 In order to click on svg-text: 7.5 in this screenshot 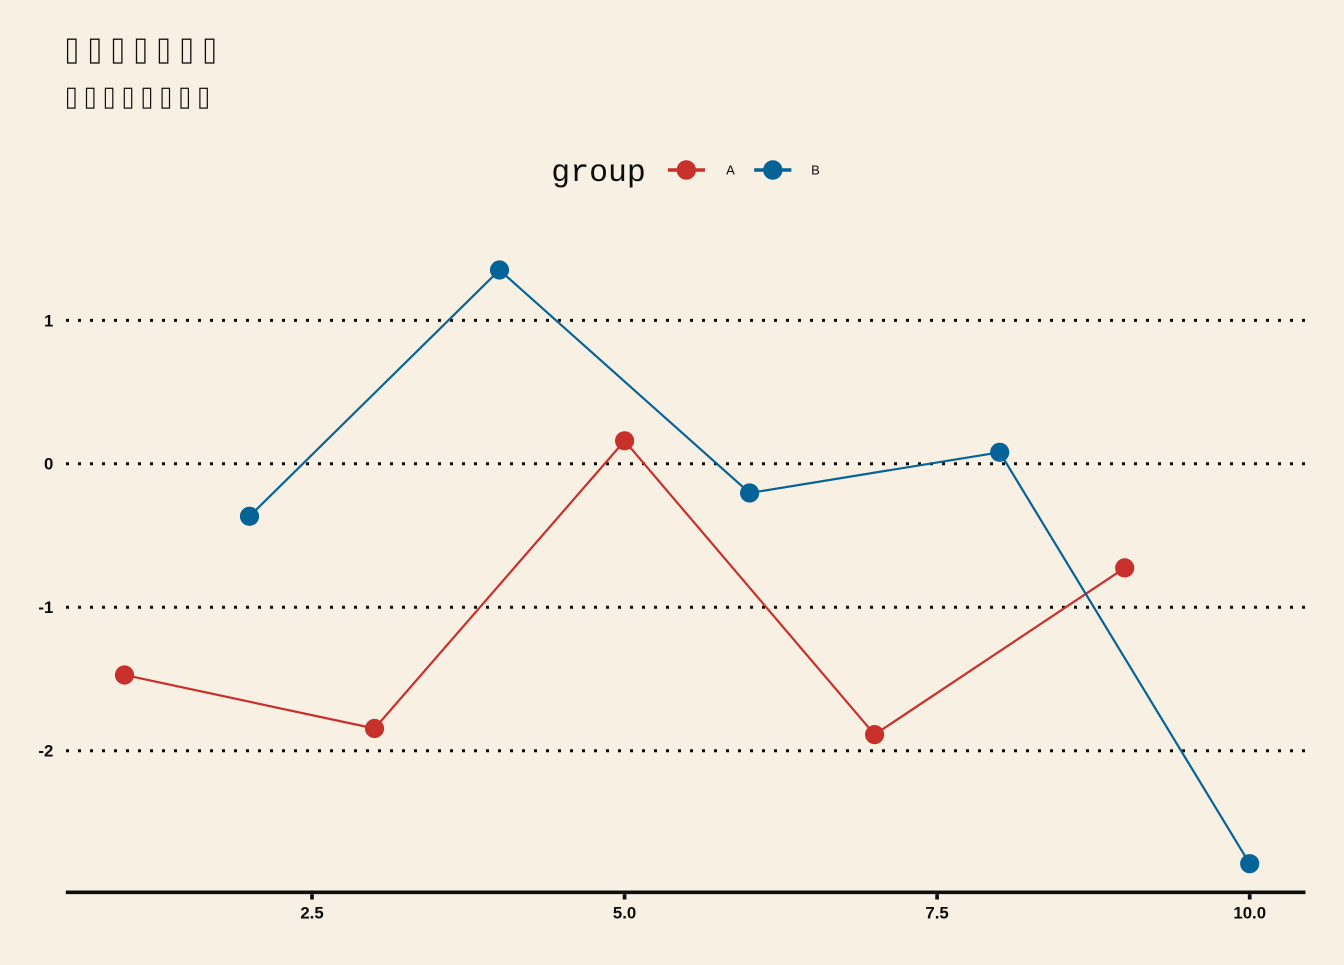, I will do `click(936, 913)`.